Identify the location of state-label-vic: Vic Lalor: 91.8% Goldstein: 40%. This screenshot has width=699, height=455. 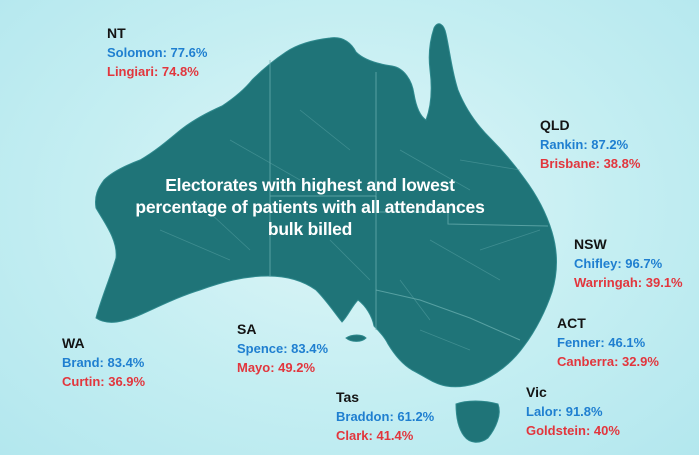
(573, 411).